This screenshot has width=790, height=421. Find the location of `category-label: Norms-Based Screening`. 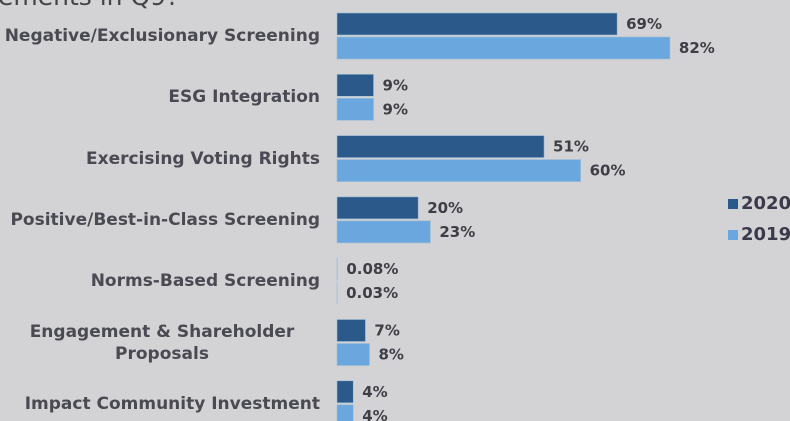

category-label: Norms-Based Screening is located at coordinates (160, 281).